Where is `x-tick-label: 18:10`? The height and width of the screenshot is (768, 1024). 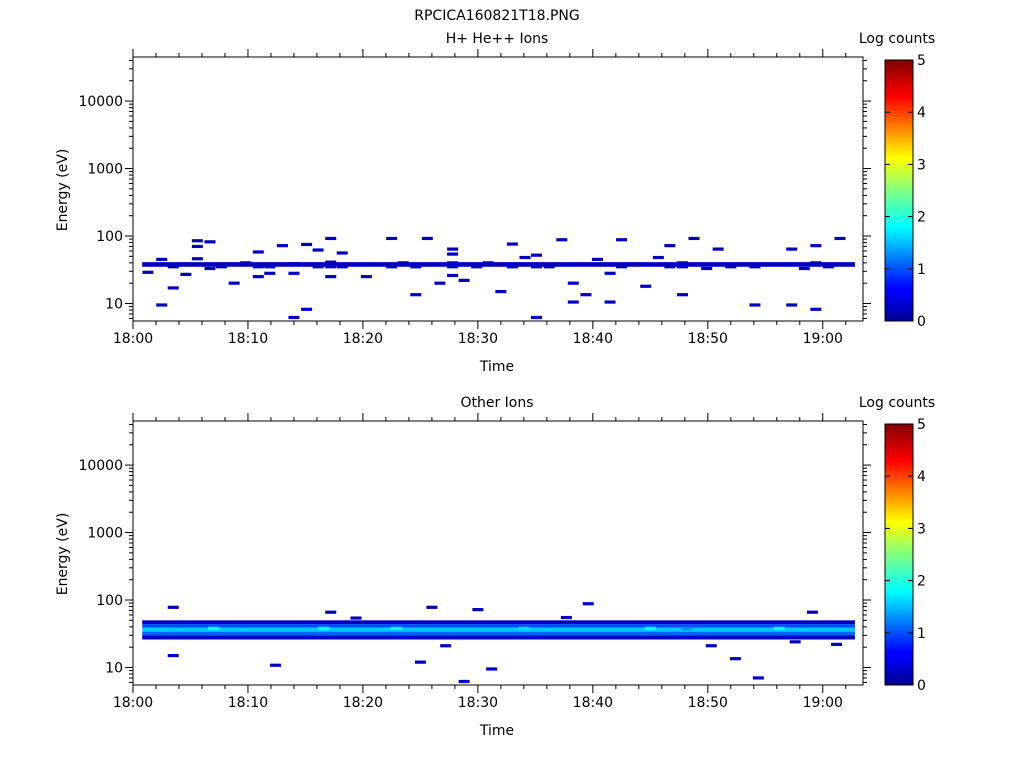 x-tick-label: 18:10 is located at coordinates (248, 703).